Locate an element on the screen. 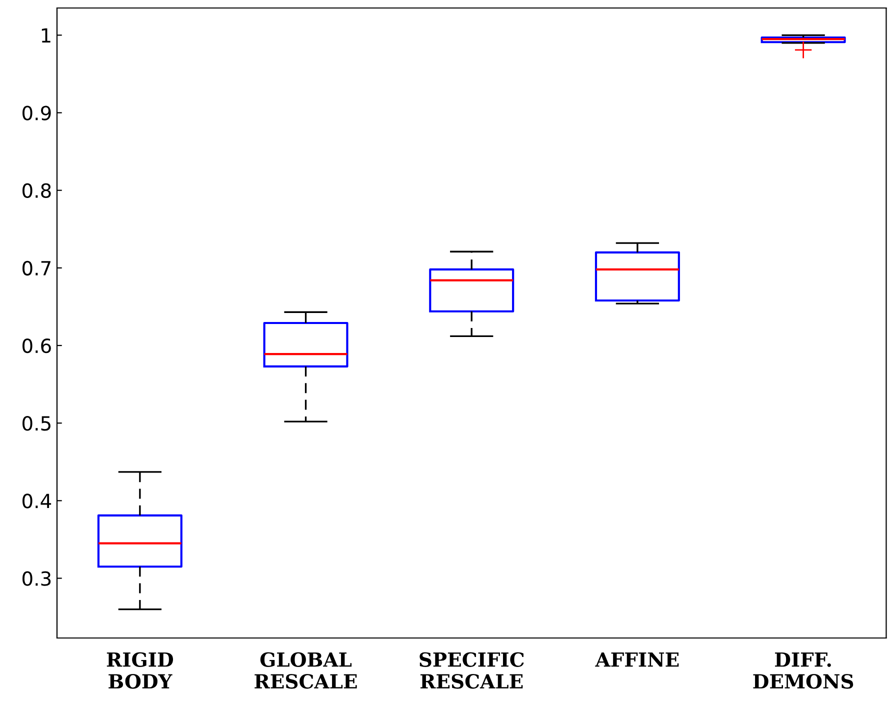  x-tick-label: GLOBAL RESCALE is located at coordinates (305, 670).